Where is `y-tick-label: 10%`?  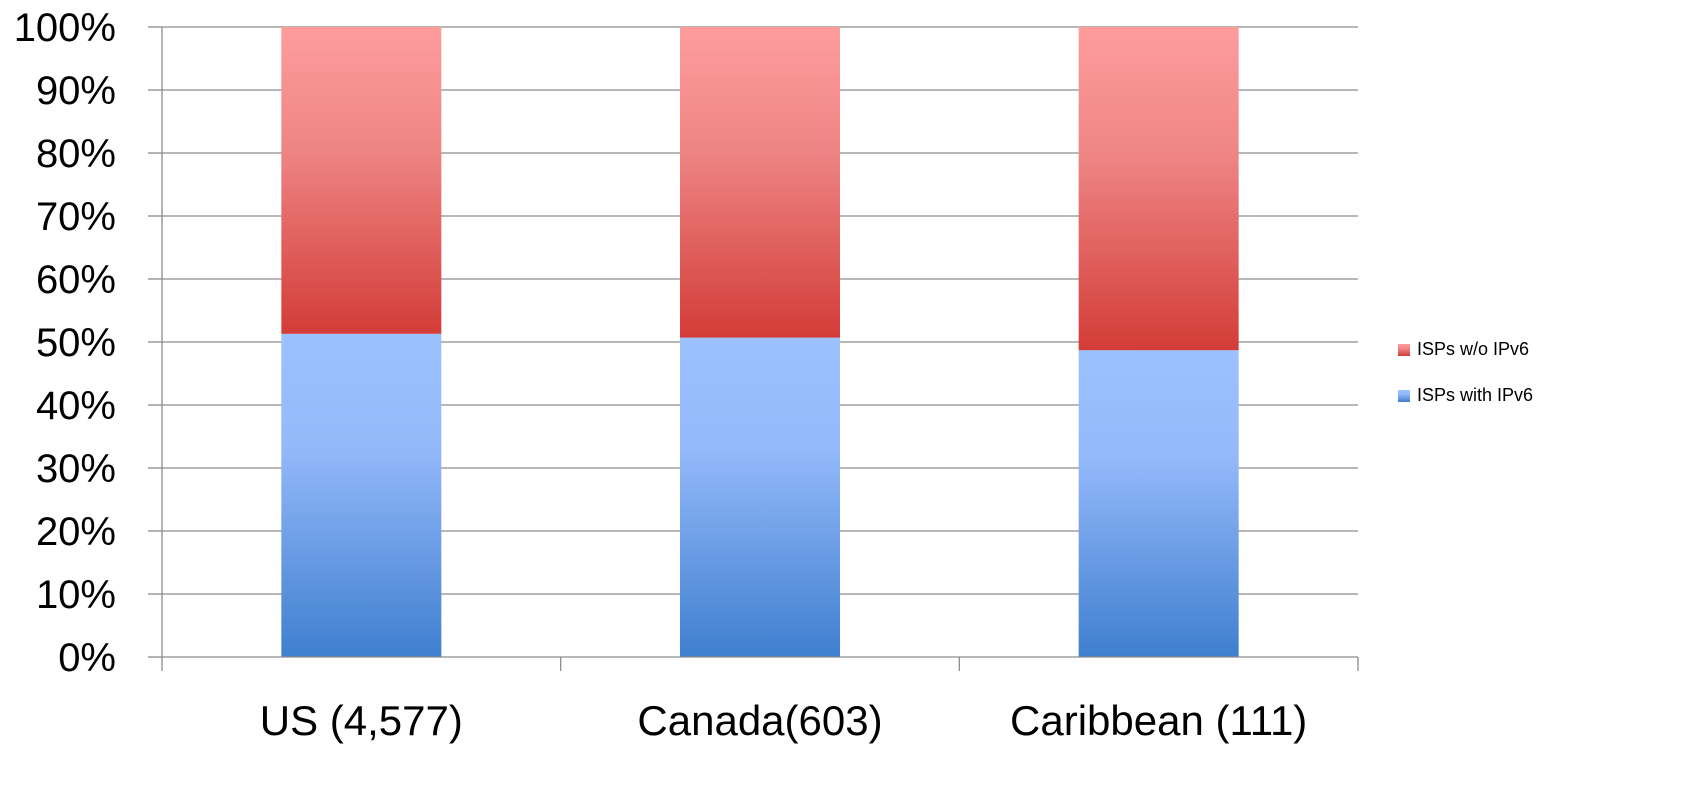 y-tick-label: 10% is located at coordinates (76, 595).